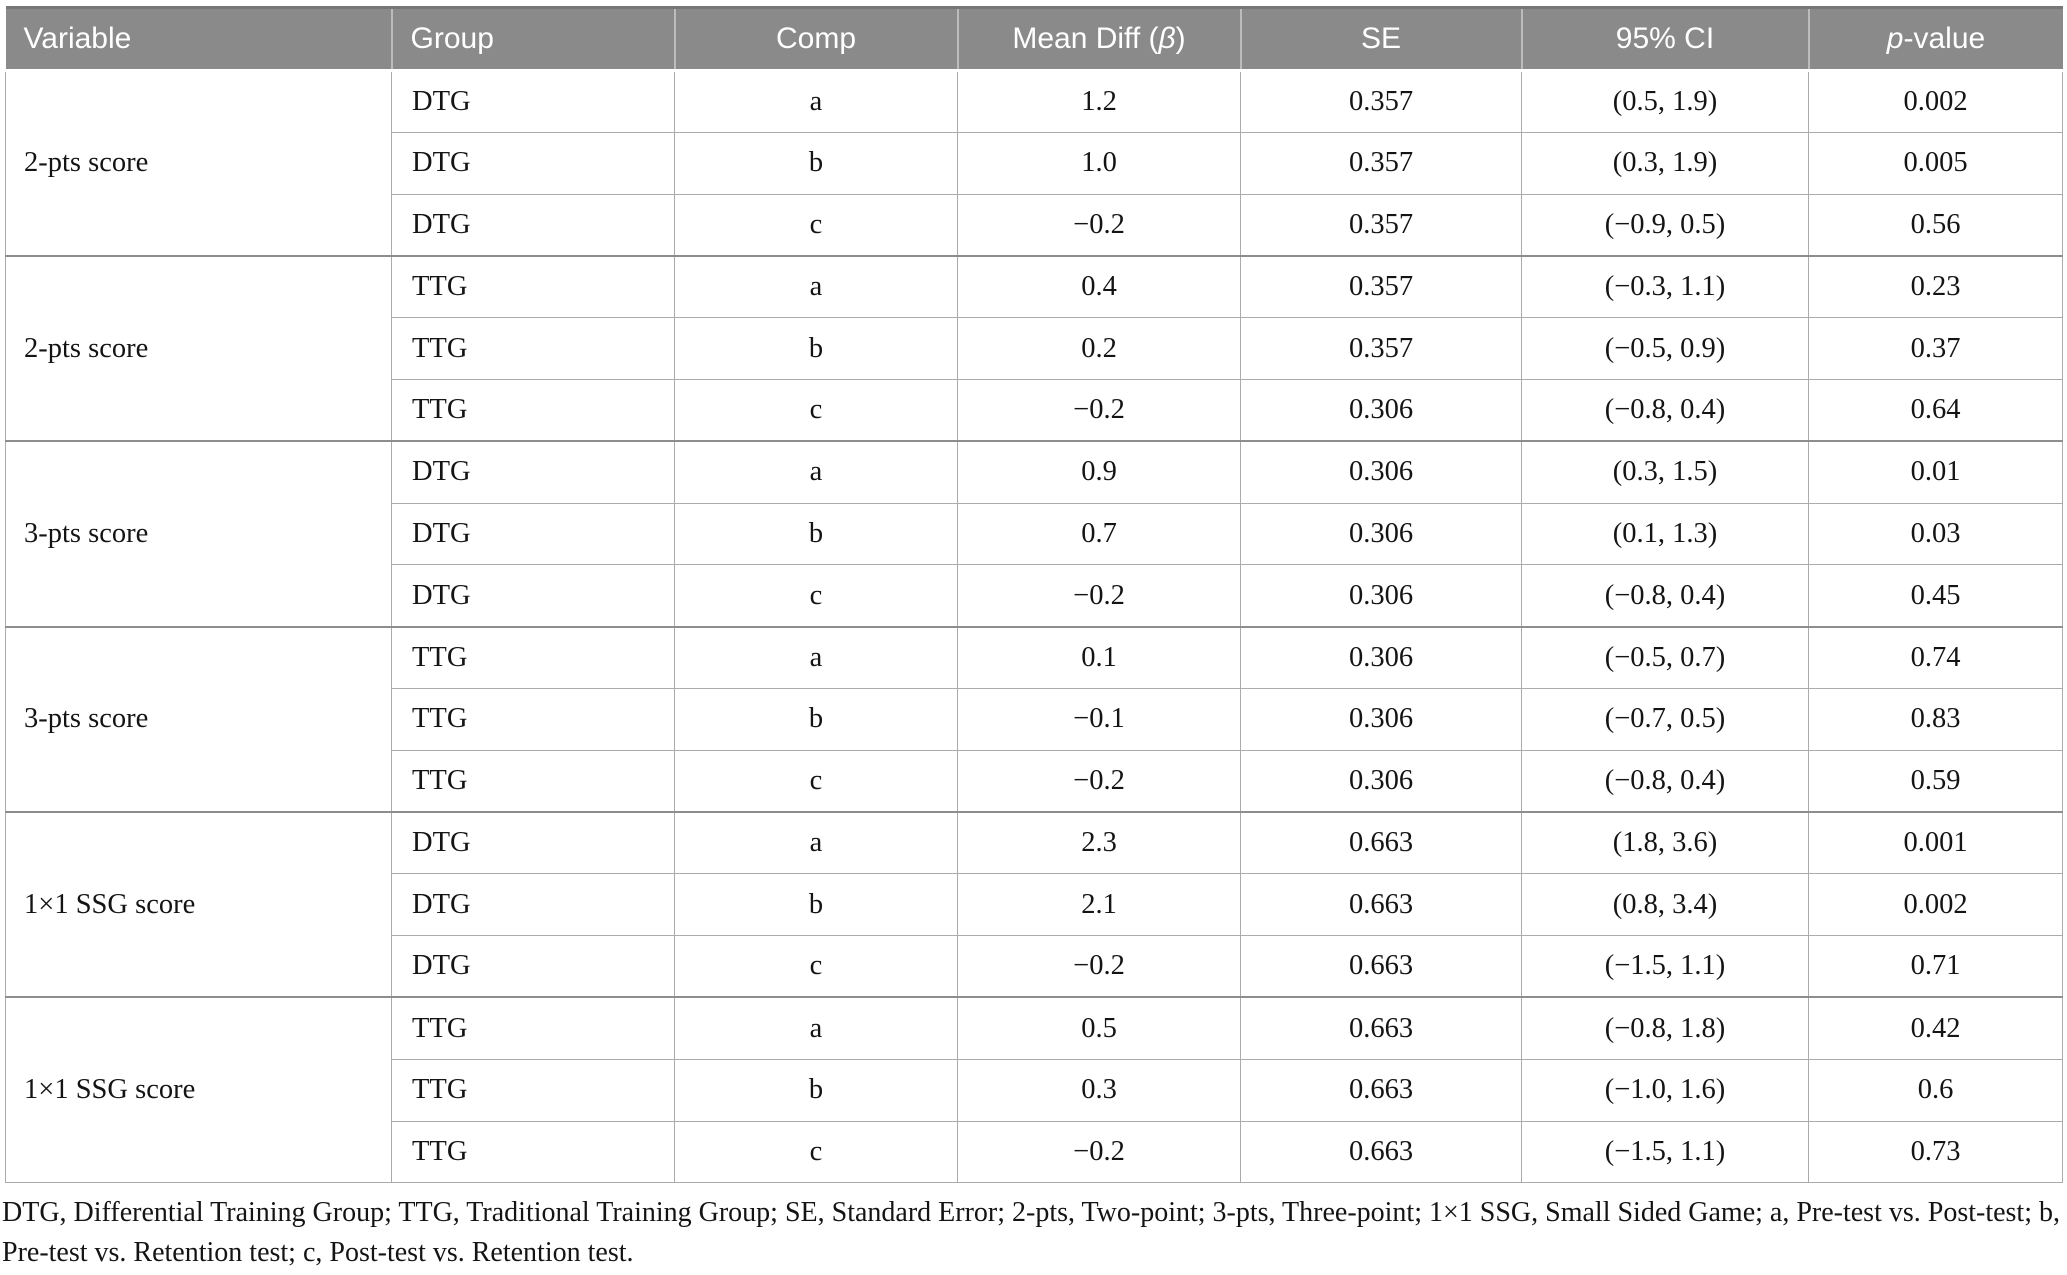 Image resolution: width=2067 pixels, height=1275 pixels. What do you see at coordinates (815, 39) in the screenshot?
I see `col-header-comp: Comp` at bounding box center [815, 39].